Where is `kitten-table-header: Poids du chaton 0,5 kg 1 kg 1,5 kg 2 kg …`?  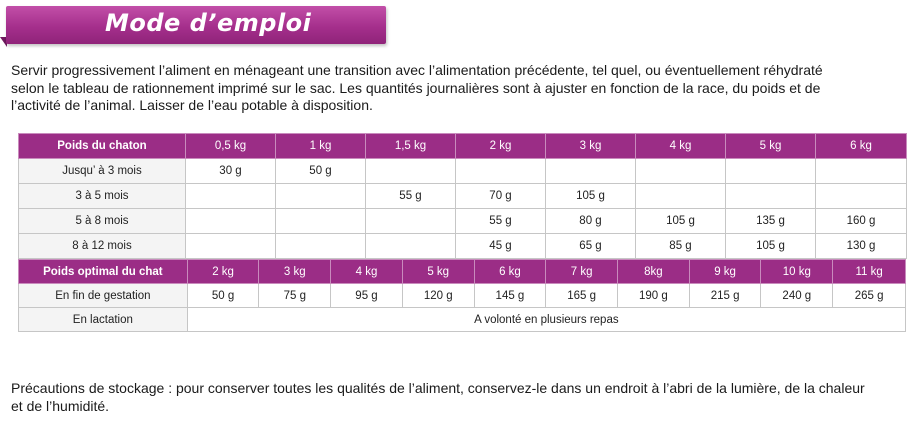 kitten-table-header: Poids du chaton 0,5 kg 1 kg 1,5 kg 2 kg … is located at coordinates (462, 146).